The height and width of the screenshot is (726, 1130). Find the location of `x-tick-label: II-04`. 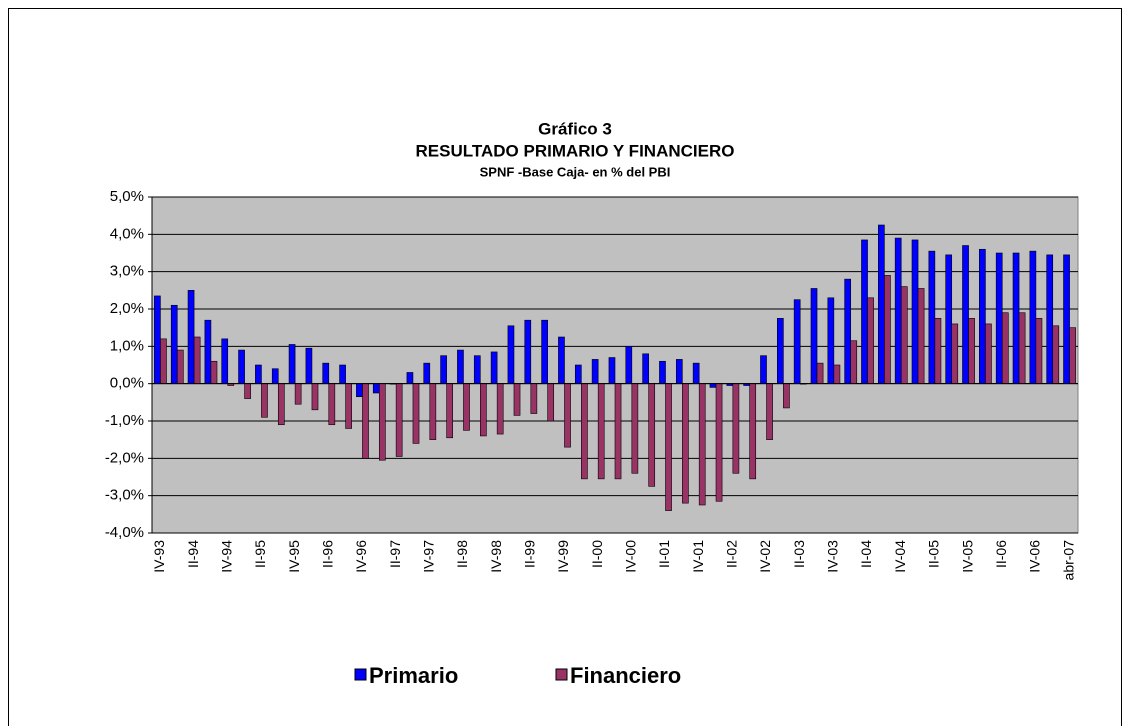

x-tick-label: II-04 is located at coordinates (866, 554).